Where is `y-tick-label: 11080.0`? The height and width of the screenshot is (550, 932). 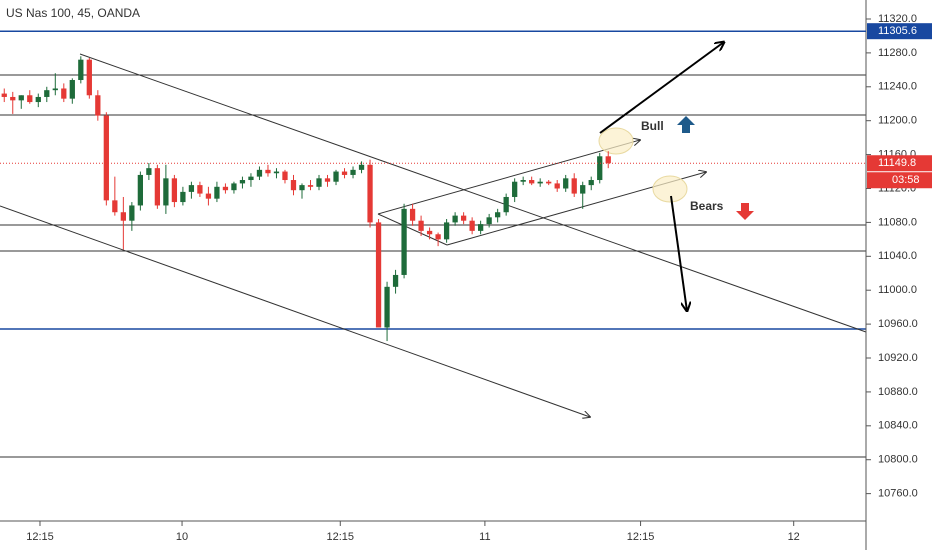 y-tick-label: 11080.0 is located at coordinates (897, 222).